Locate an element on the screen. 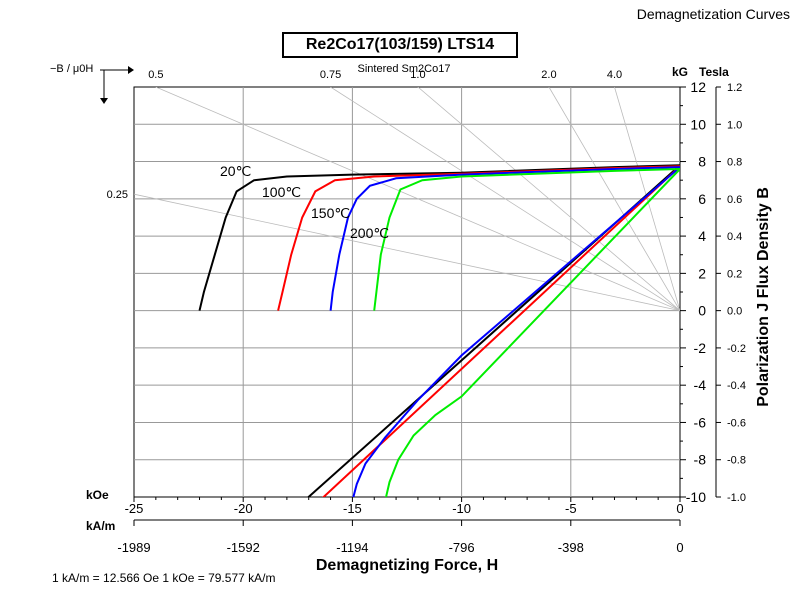 Image resolution: width=800 pixels, height=600 pixels. x-axis-label: Demagnetizing Force, H is located at coordinates (407, 565).